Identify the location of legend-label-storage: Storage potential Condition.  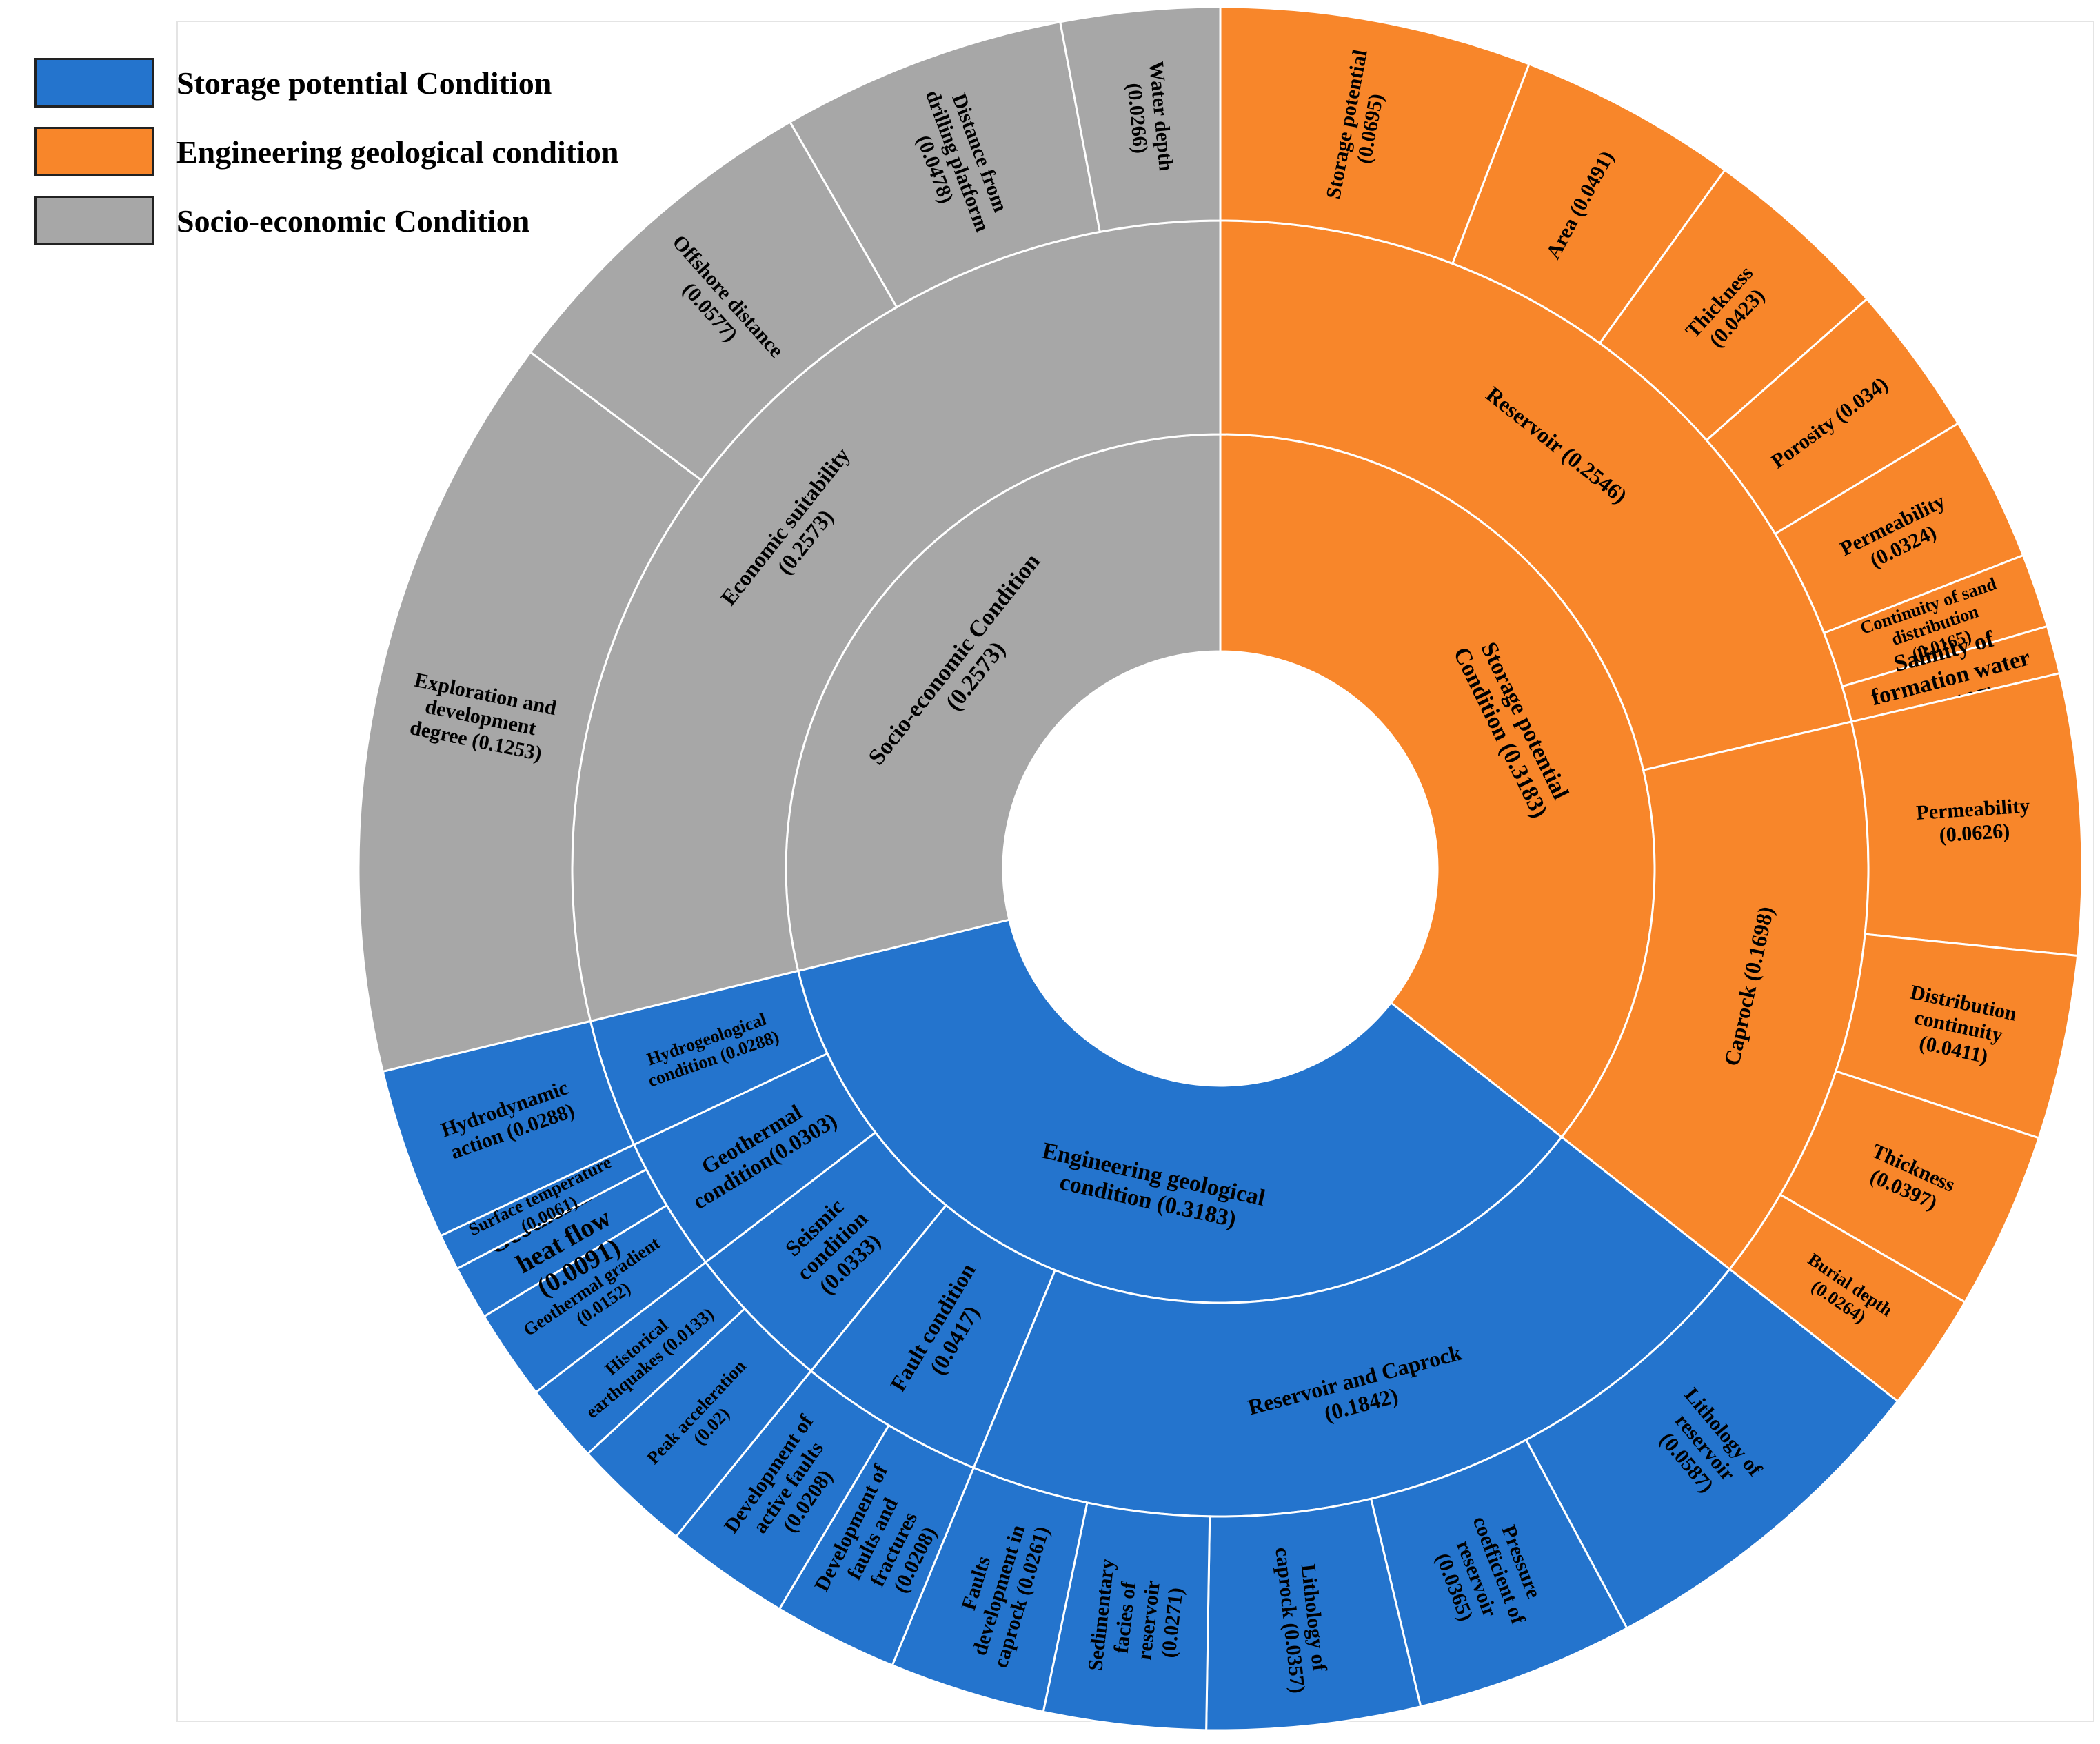
(364, 83).